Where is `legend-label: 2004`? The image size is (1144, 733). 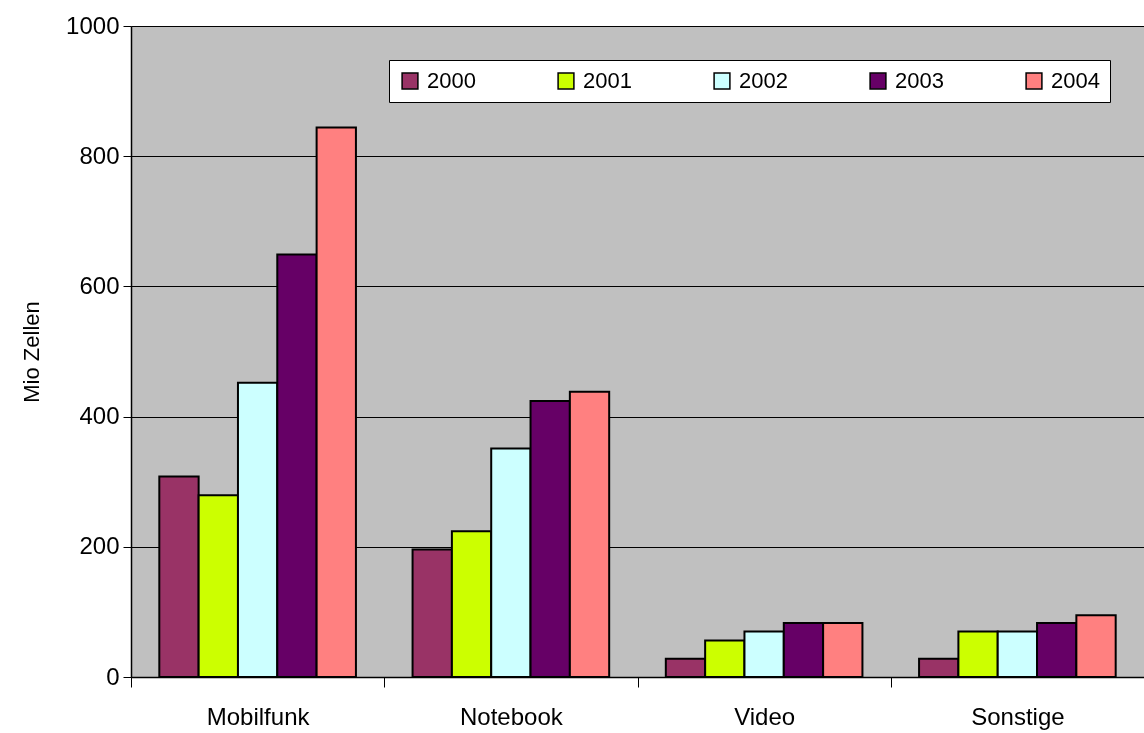 legend-label: 2004 is located at coordinates (1075, 80).